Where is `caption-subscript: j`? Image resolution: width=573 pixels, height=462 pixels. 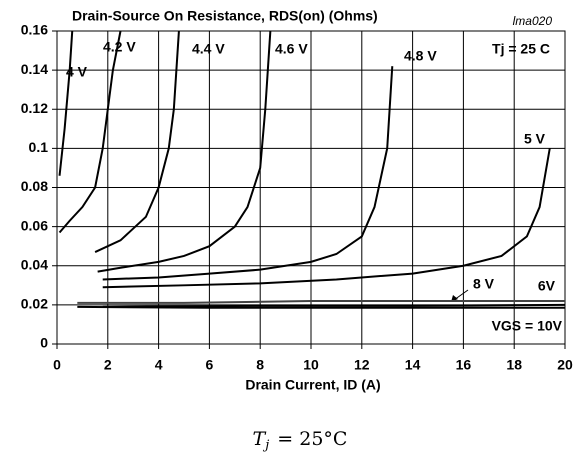 caption-subscript: j is located at coordinates (265, 445).